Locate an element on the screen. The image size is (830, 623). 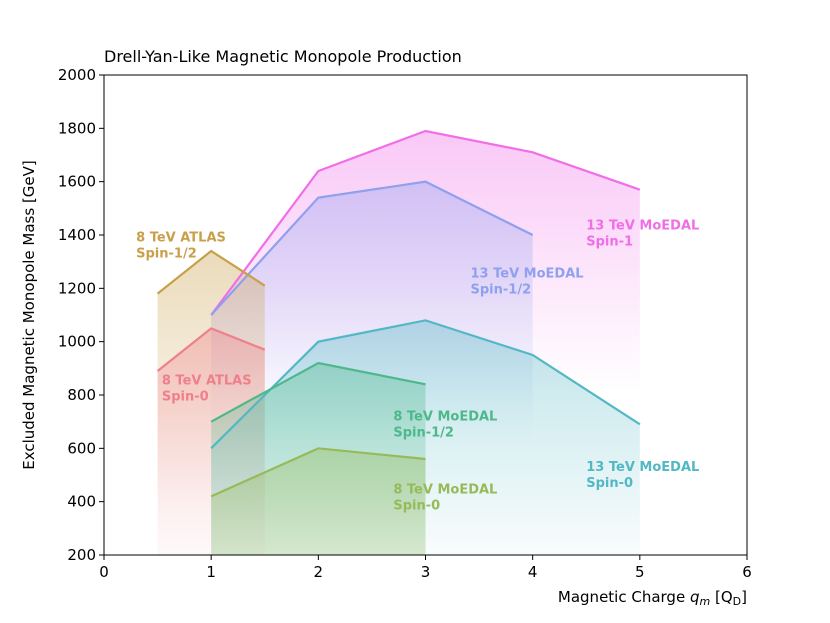
x-tick-label: 0 is located at coordinates (104, 572).